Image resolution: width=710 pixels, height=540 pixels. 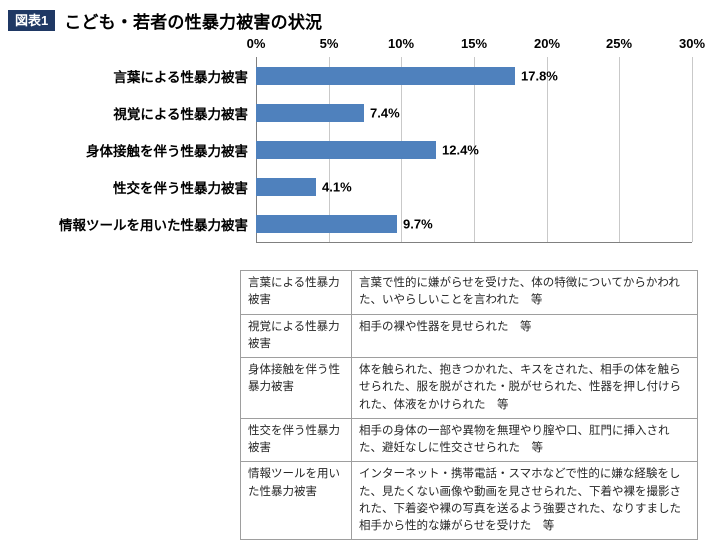 I want to click on category-label: 身体接触を伴う性暴力被害, so click(x=167, y=151).